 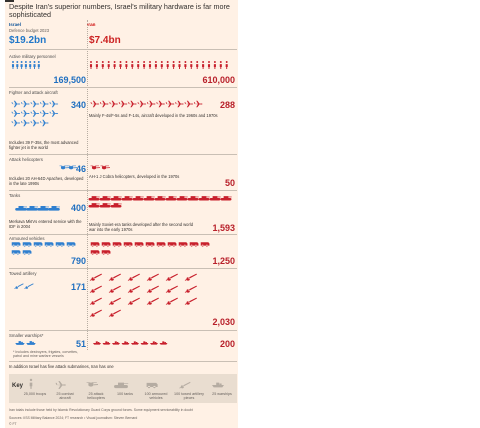 I want to click on aircraft-iran-value: 288, so click(x=227, y=105).